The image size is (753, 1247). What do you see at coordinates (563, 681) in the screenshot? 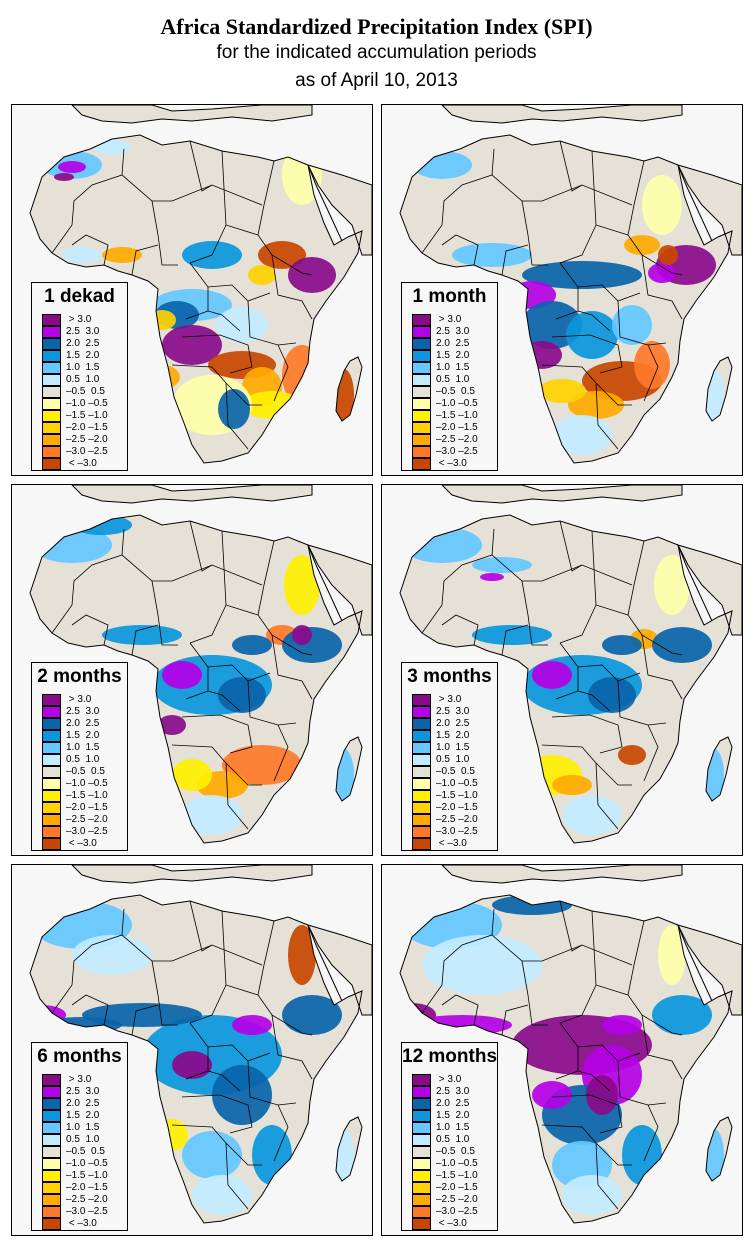
I see `spi-anomaly-layer` at bounding box center [563, 681].